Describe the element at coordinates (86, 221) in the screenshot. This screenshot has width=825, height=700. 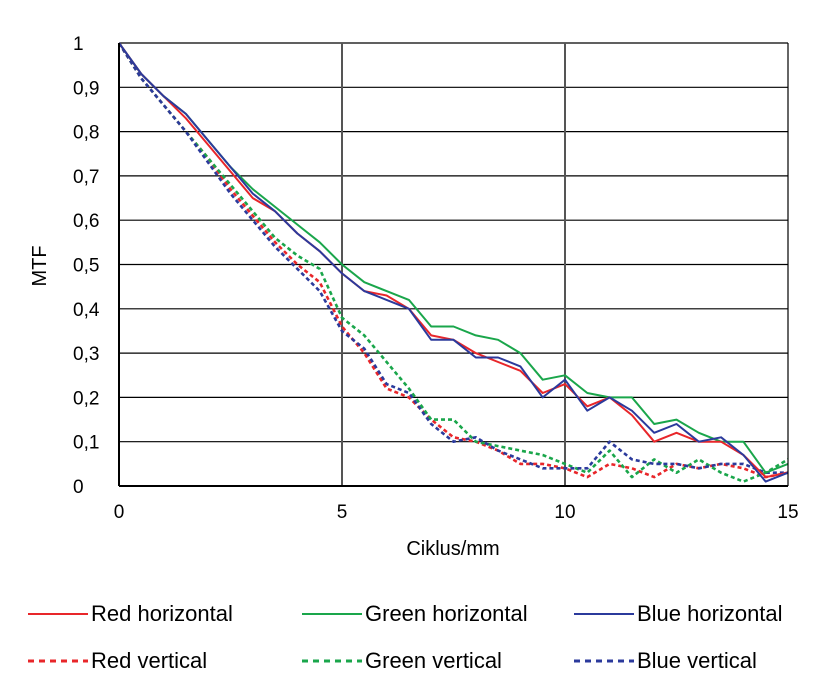
I see `y-tick-label: 0,6` at that location.